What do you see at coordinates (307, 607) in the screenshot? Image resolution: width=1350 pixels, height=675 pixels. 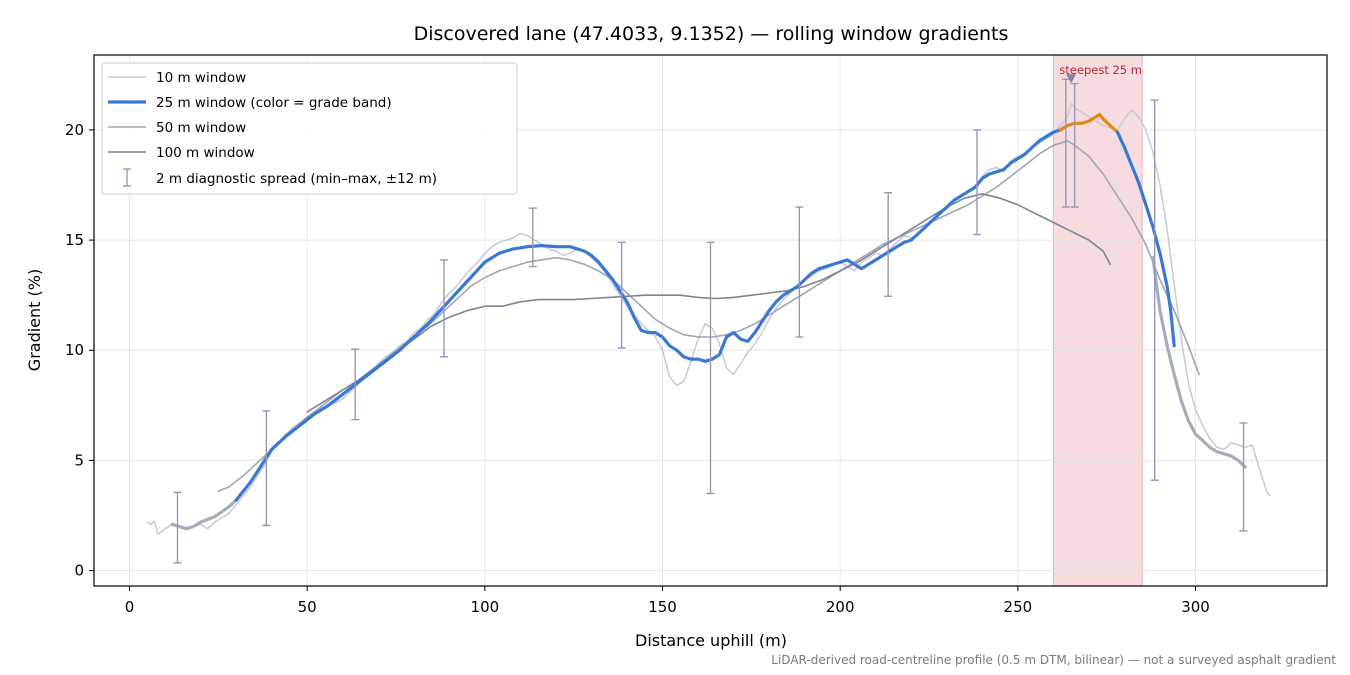 I see `x-tick-label: 50` at bounding box center [307, 607].